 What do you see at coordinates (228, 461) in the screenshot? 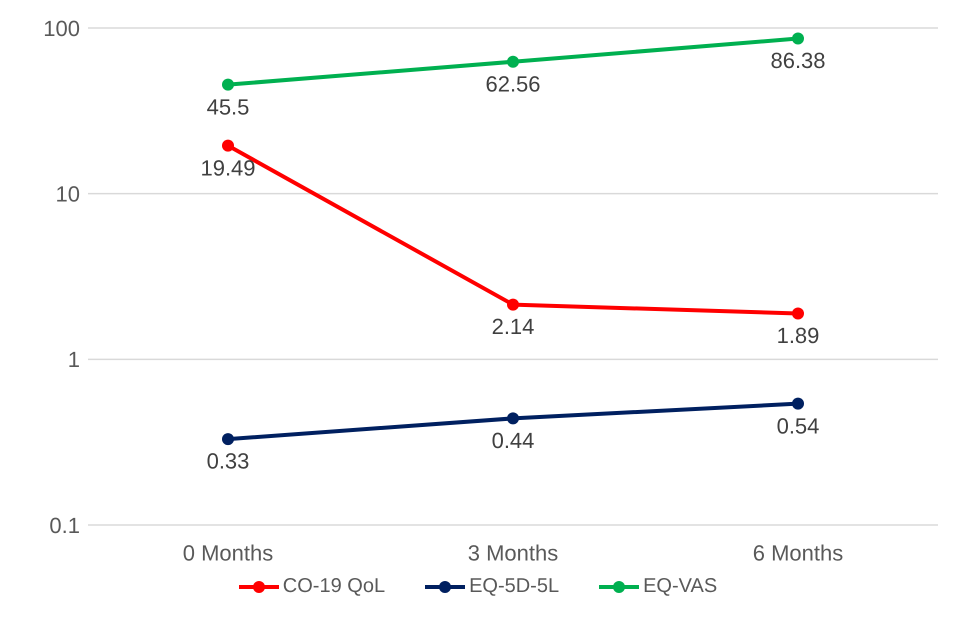
I see `data-label: 0.33` at bounding box center [228, 461].